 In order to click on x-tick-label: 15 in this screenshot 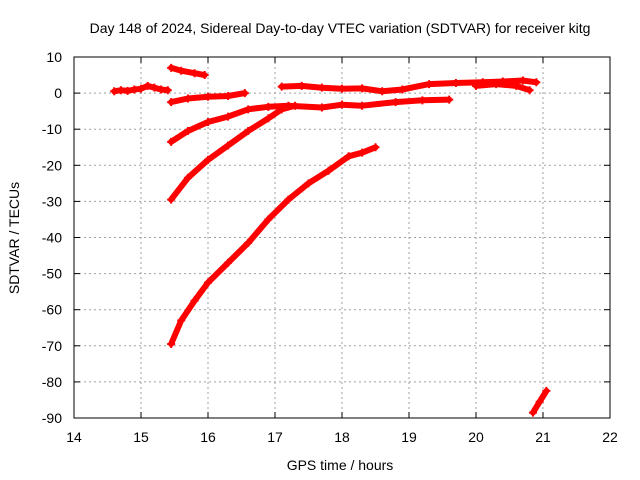, I will do `click(141, 437)`.